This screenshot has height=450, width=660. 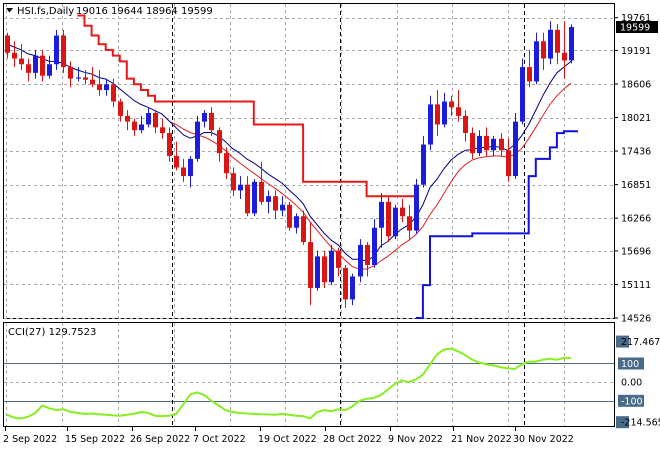 I want to click on cci-line, so click(x=288, y=383).